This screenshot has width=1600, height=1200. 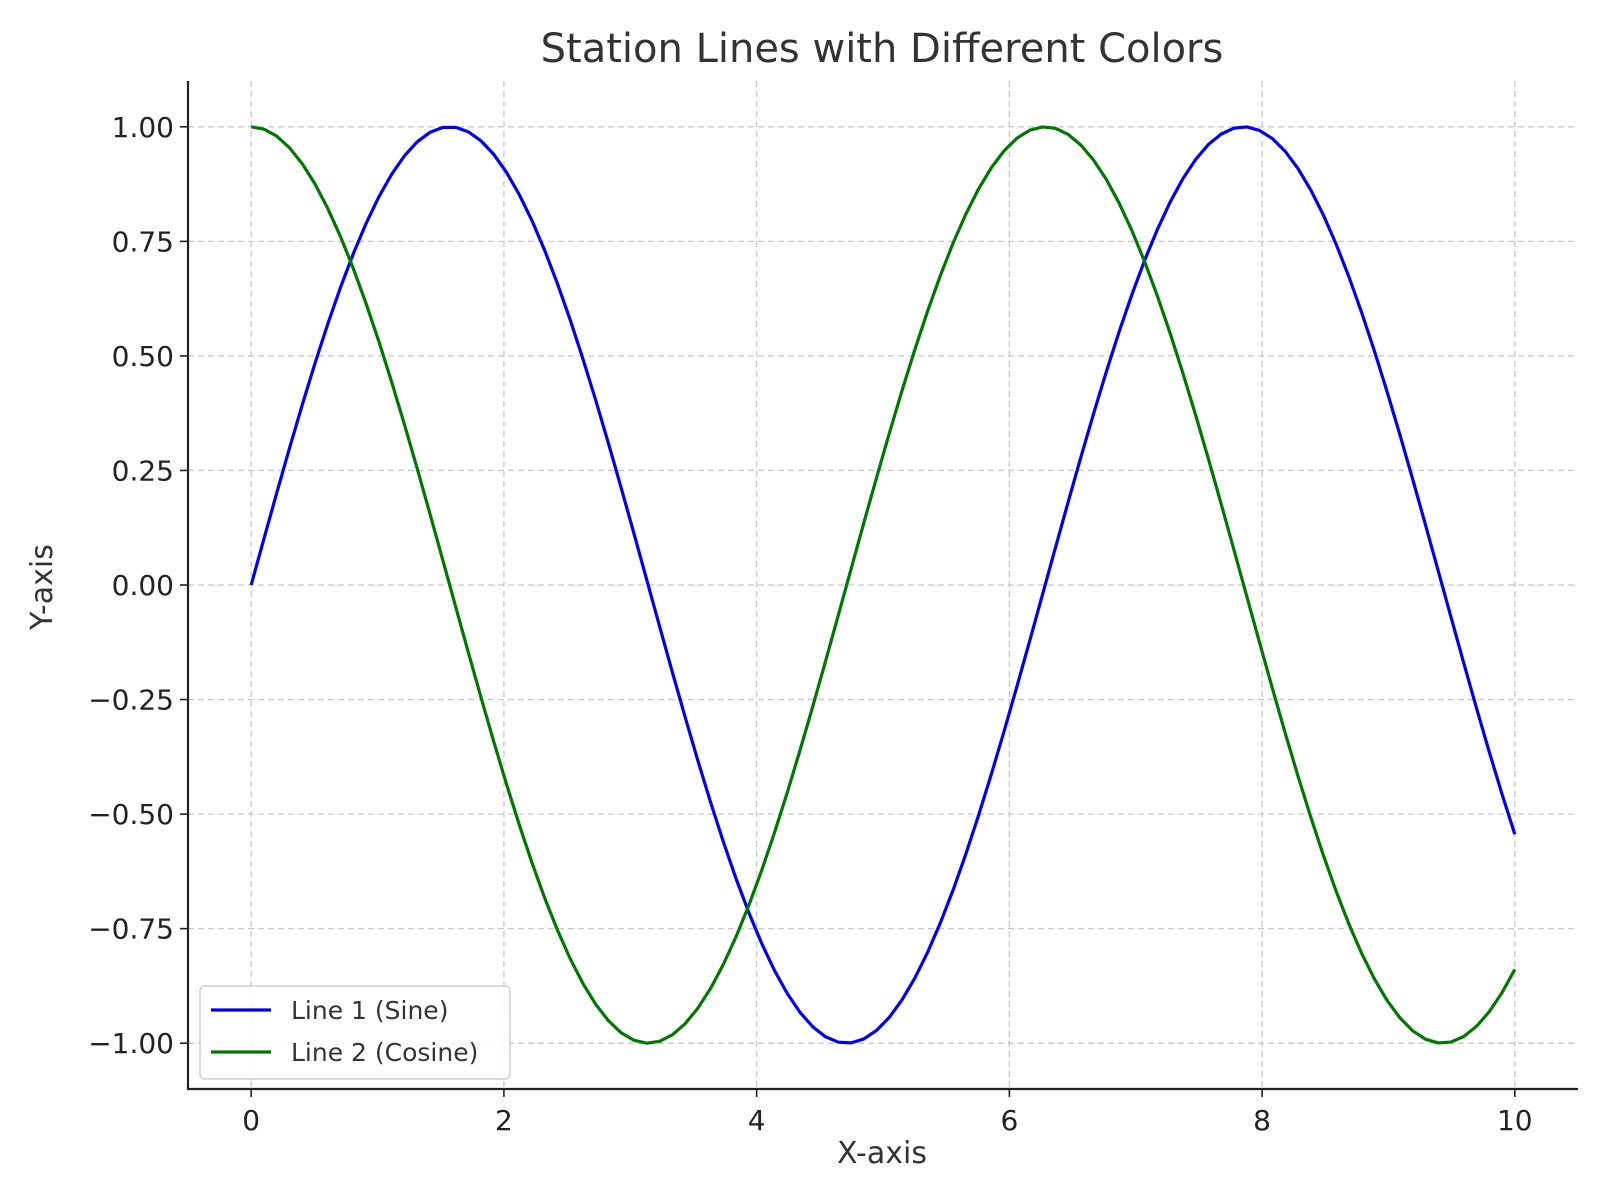 What do you see at coordinates (882, 49) in the screenshot?
I see `chart-title: Station Lines with Different Colors` at bounding box center [882, 49].